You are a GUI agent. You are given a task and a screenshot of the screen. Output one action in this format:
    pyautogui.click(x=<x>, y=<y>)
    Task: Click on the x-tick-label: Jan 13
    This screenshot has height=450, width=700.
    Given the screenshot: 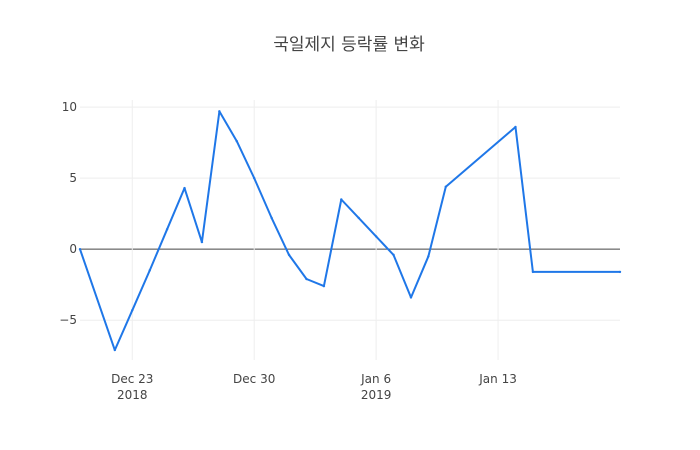 What is the action you would take?
    pyautogui.click(x=497, y=379)
    